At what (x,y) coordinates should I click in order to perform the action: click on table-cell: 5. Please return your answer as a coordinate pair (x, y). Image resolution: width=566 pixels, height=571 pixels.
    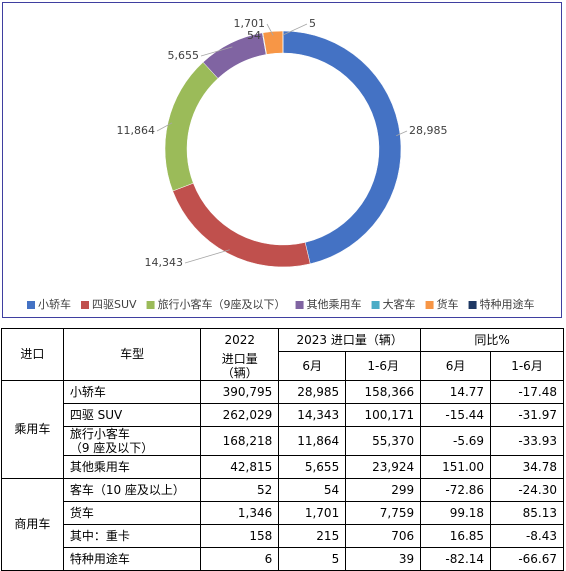
    Looking at the image, I should click on (312, 558).